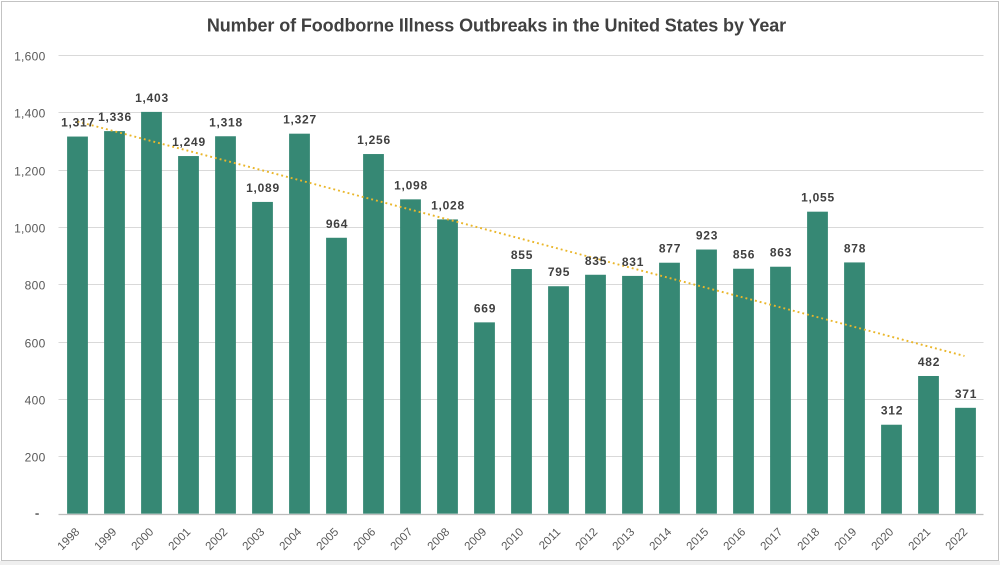 This screenshot has width=1000, height=565. What do you see at coordinates (179, 538) in the screenshot?
I see `svg-text: 2001` at bounding box center [179, 538].